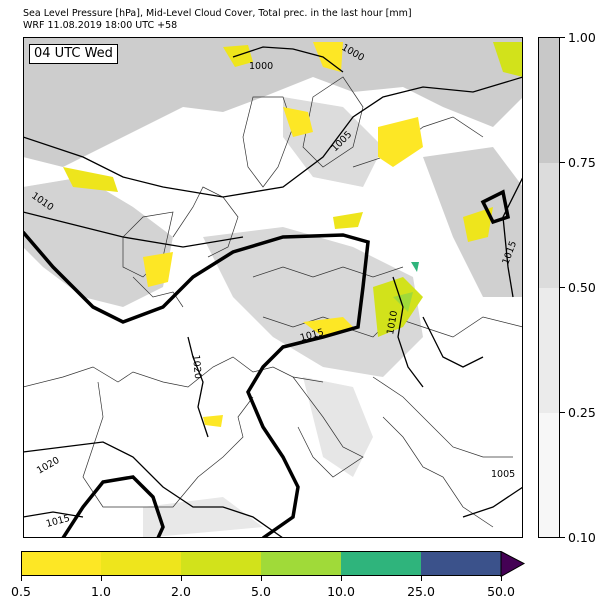 The width and height of the screenshot is (613, 610). What do you see at coordinates (181, 591) in the screenshot?
I see `precip-tick-label: 2.0` at bounding box center [181, 591].